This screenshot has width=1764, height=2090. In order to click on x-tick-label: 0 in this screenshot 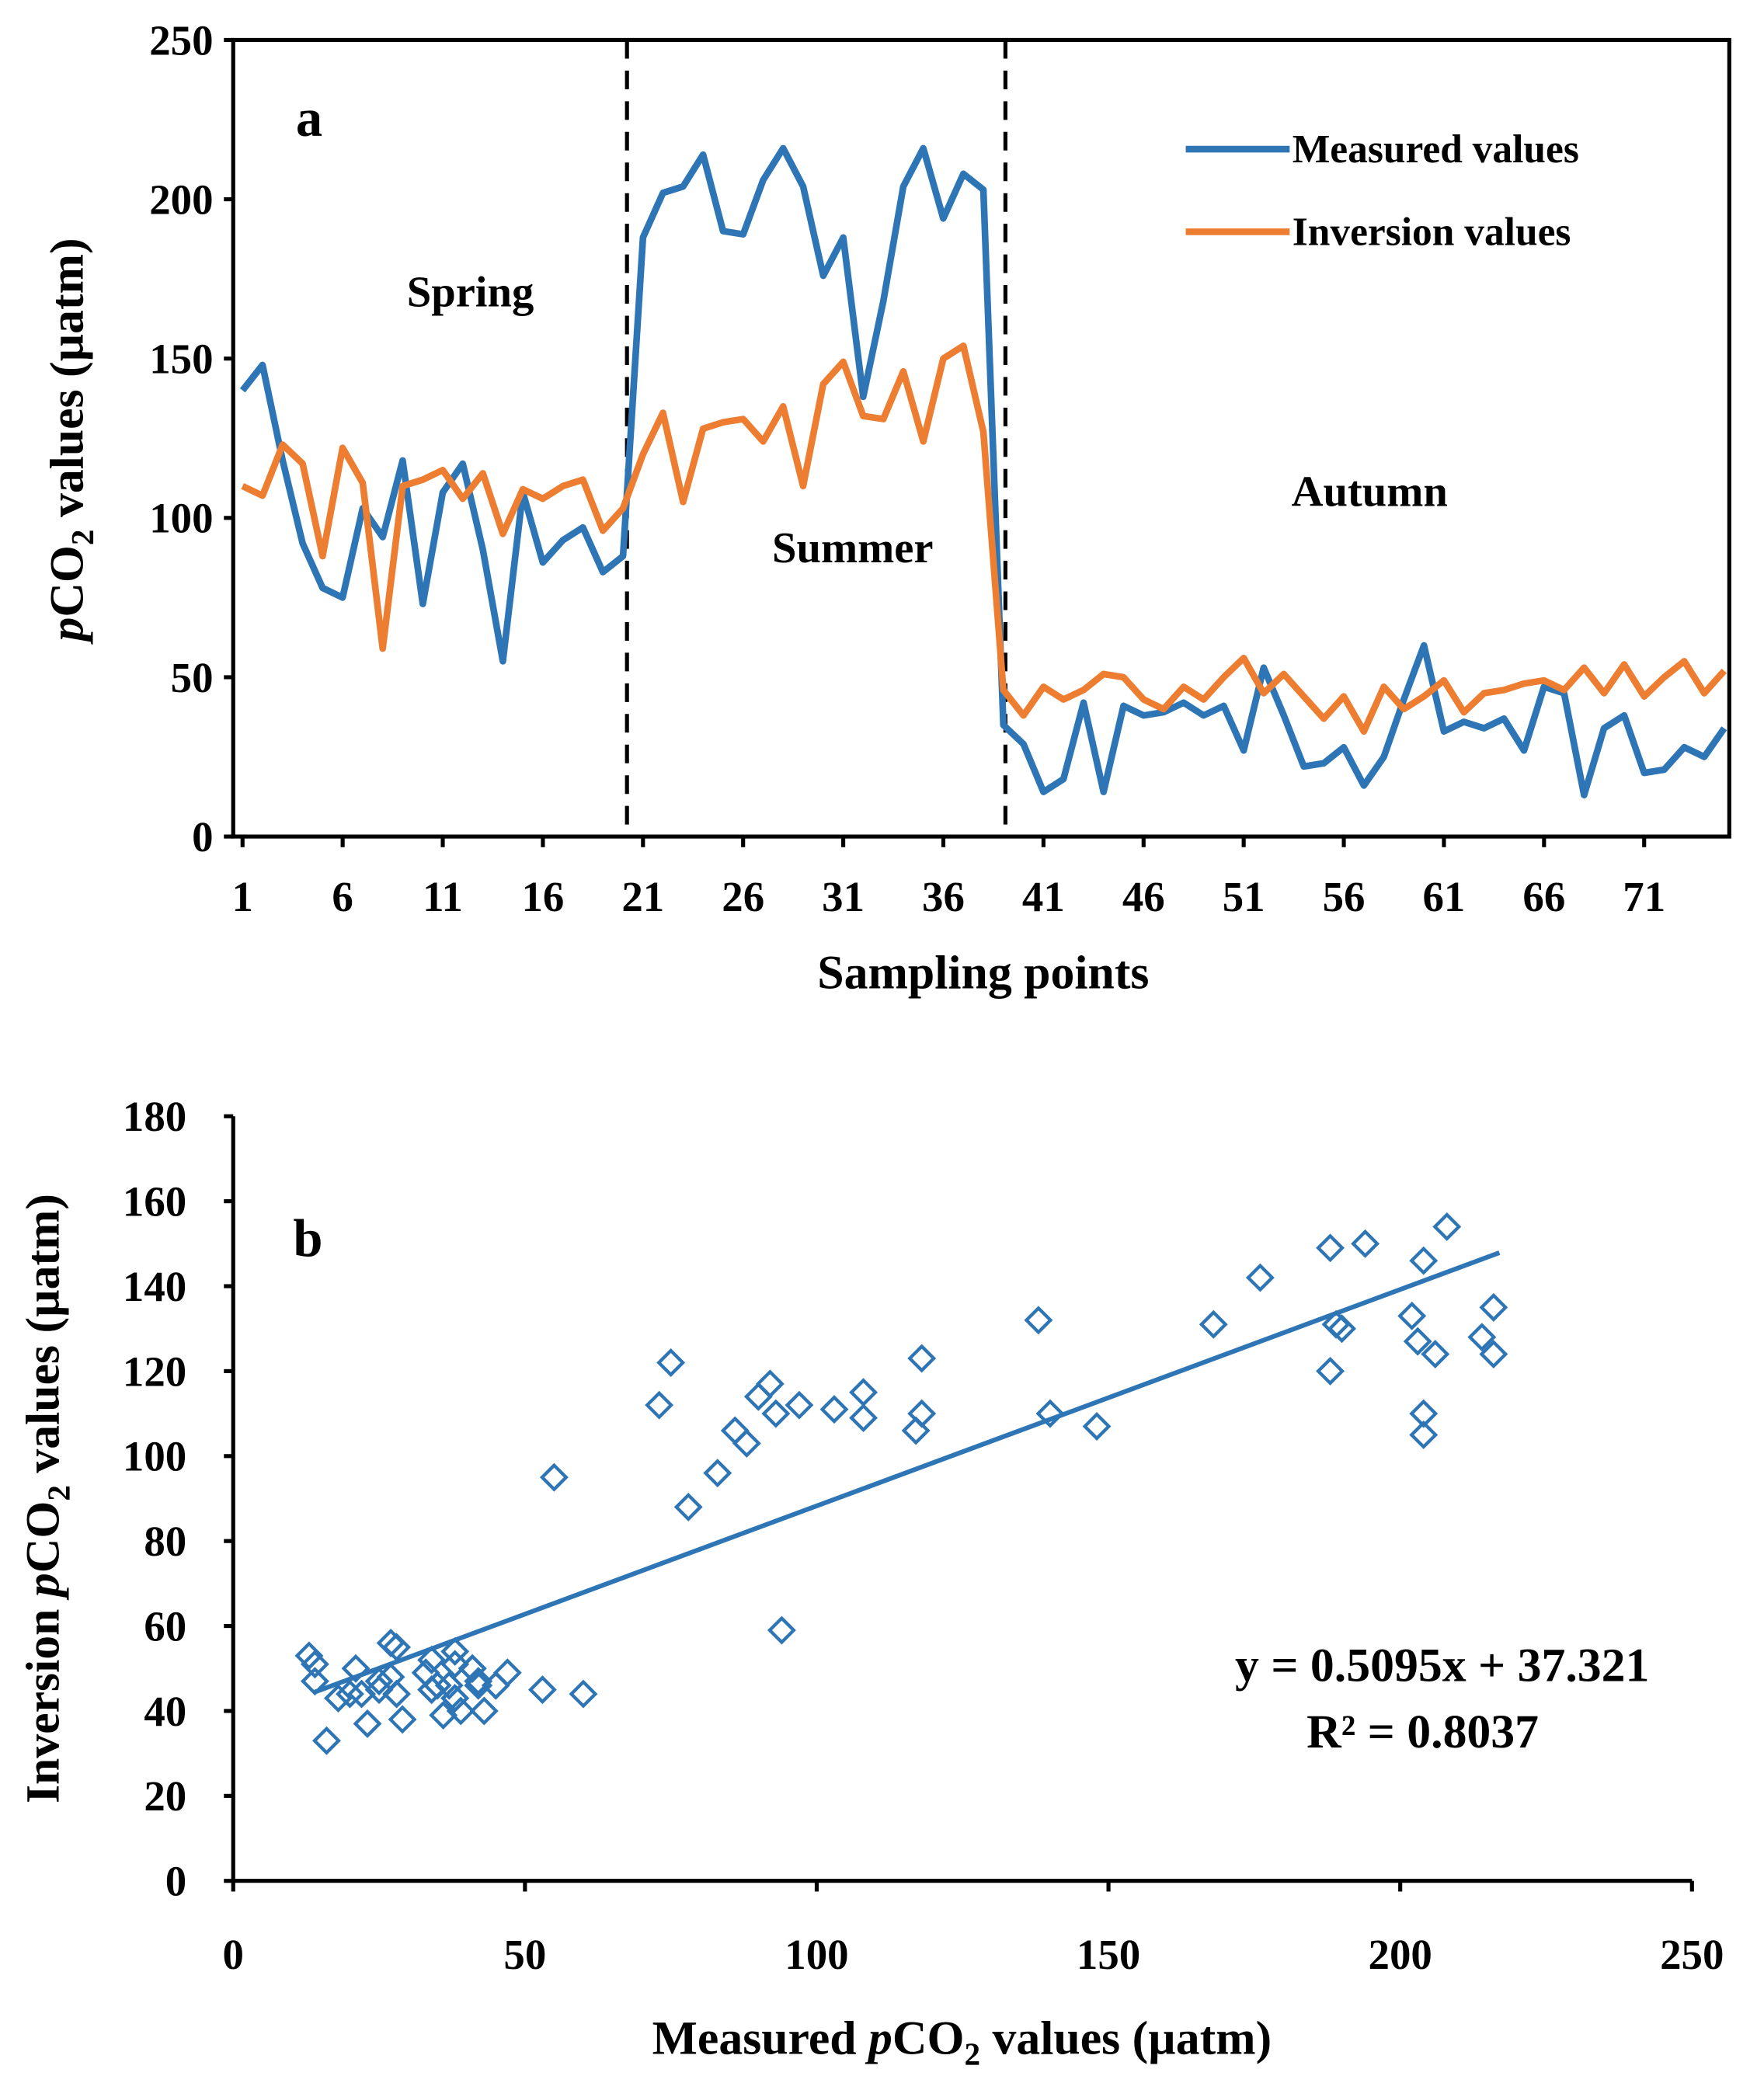, I will do `click(233, 1955)`.